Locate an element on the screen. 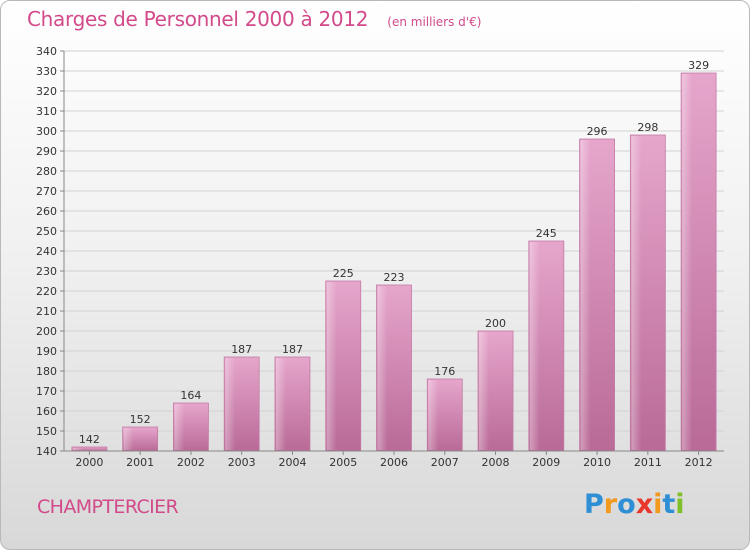 The height and width of the screenshot is (550, 750). x-tick-label: 2011 is located at coordinates (648, 462).